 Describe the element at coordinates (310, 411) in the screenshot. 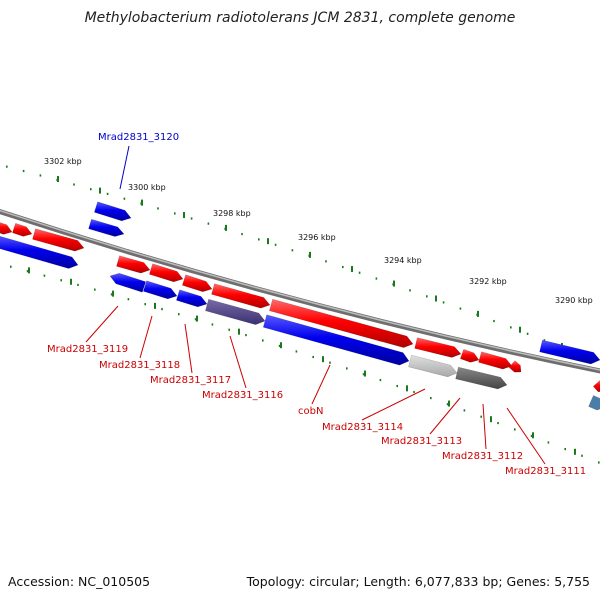

I see `gene-label-cobn: cobN` at that location.